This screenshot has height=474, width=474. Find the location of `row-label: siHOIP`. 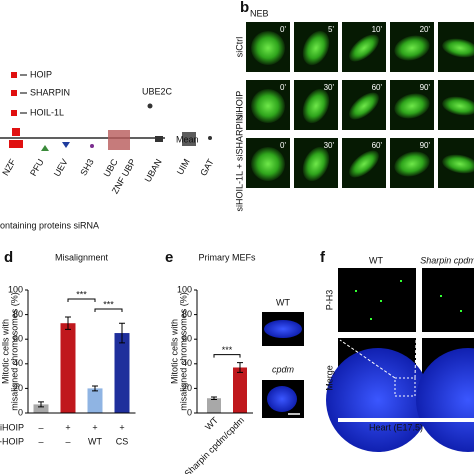

row-label: siHOIP is located at coordinates (239, 105).